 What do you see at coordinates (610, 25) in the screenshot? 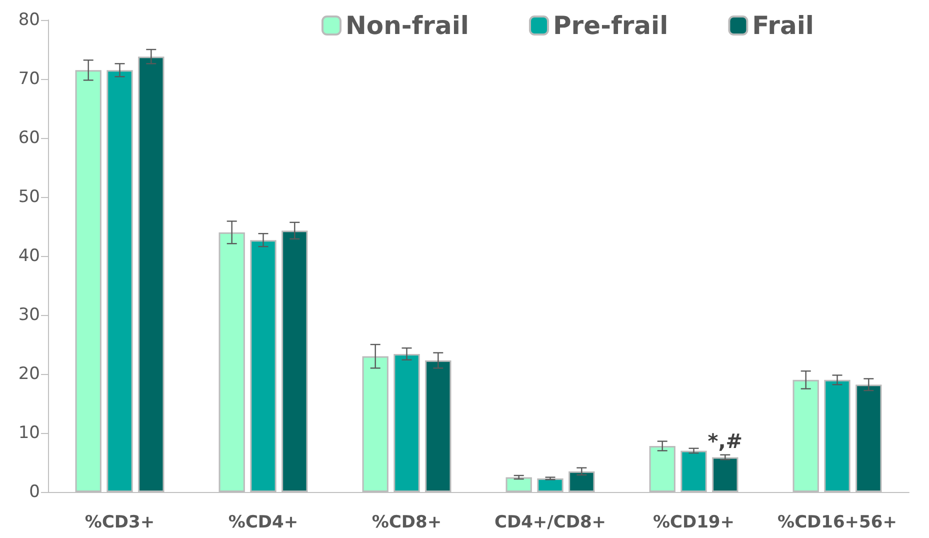
I see `legend-label: Pre-frail` at bounding box center [610, 25].